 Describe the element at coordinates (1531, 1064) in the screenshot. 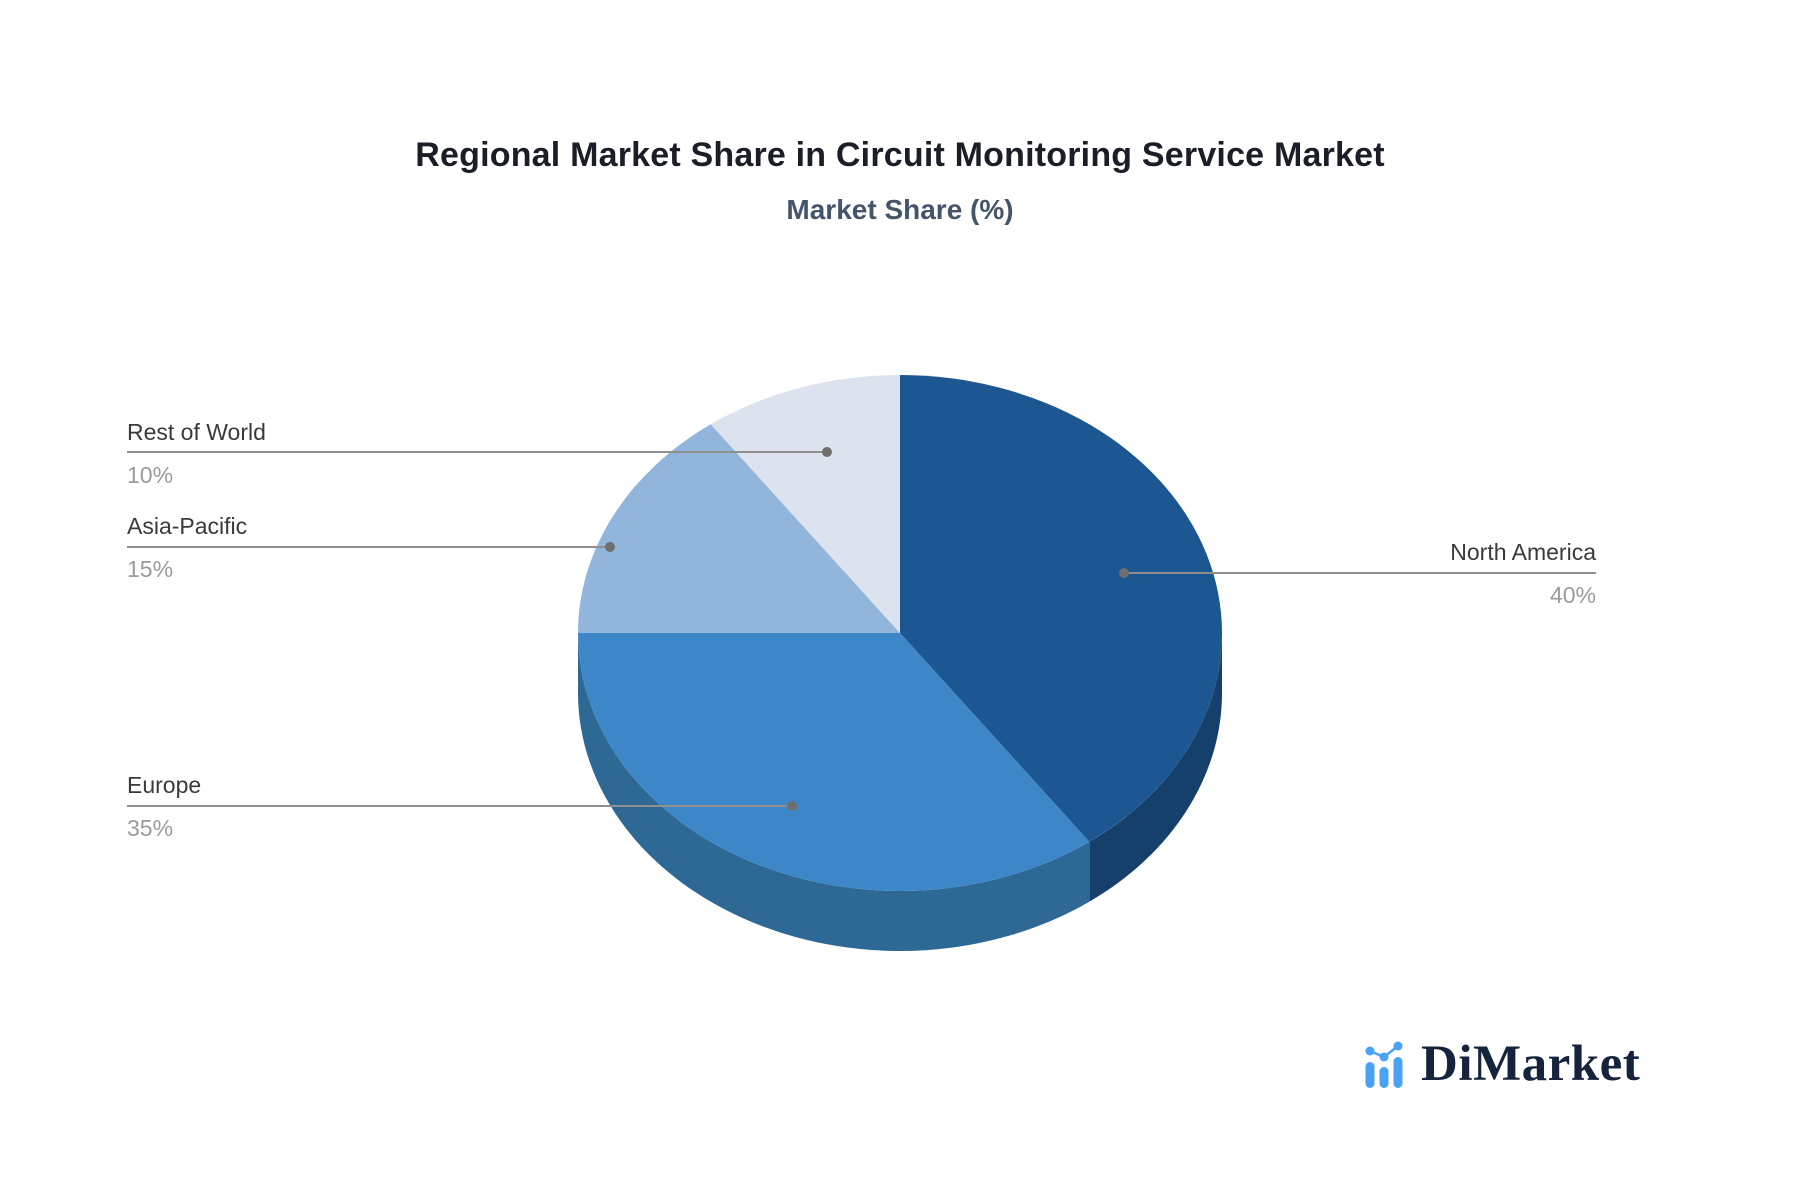

I see `logo-text: DiMarket` at that location.